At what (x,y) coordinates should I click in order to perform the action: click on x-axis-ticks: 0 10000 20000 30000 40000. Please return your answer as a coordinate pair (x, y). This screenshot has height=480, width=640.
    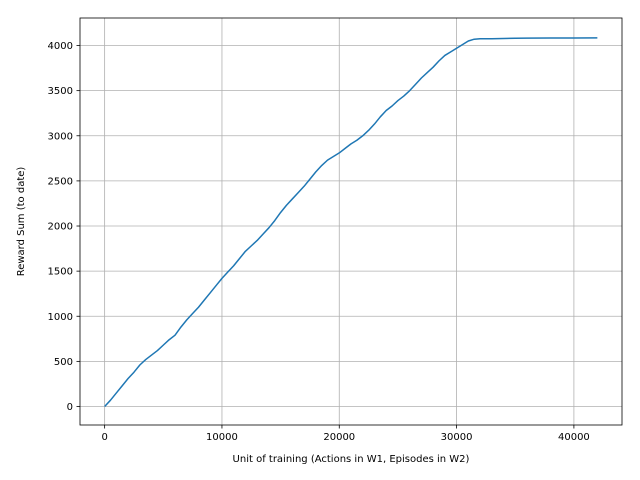
    Looking at the image, I should click on (345, 434).